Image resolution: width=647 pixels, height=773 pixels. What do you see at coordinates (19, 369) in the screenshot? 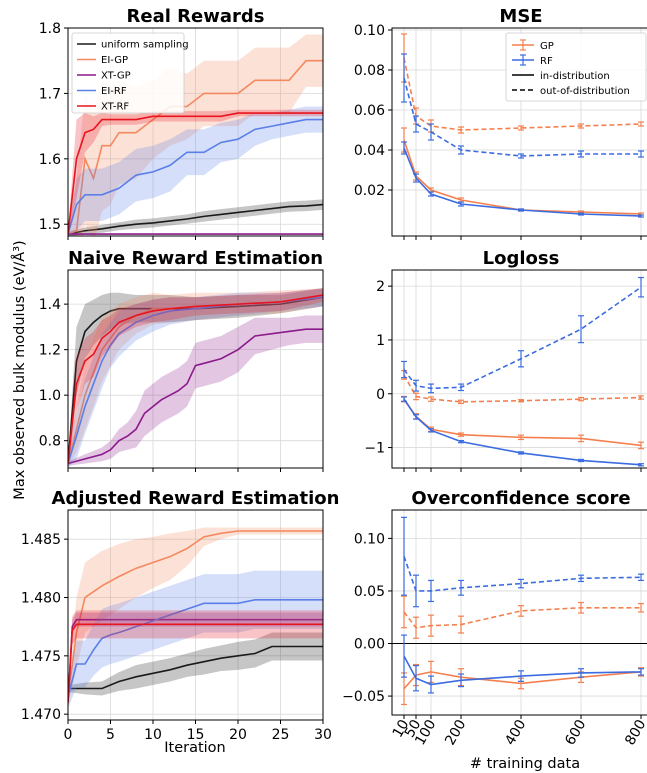
I see `shared-y-label: Max observed bulk modulus (eV/Å³)` at bounding box center [19, 369].